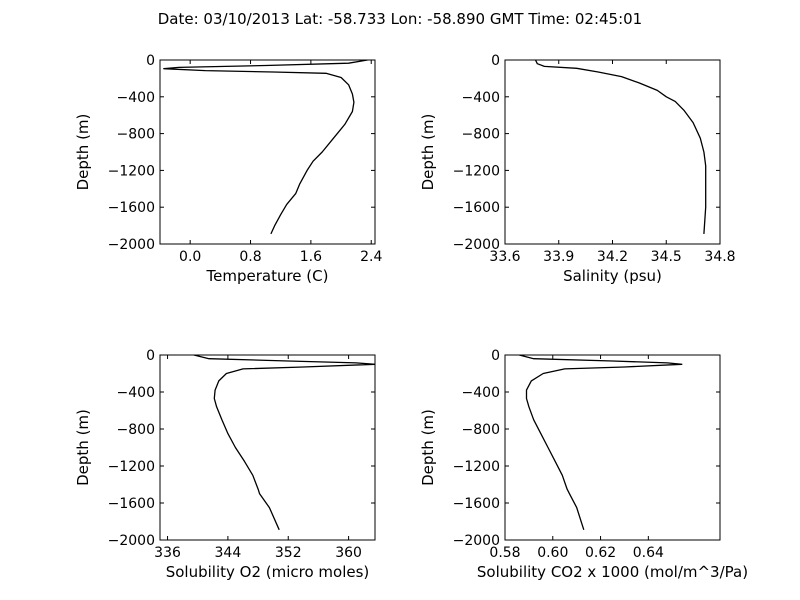 The image size is (800, 600). What do you see at coordinates (495, 61) in the screenshot?
I see `salinity-ytick-label: 0` at bounding box center [495, 61].